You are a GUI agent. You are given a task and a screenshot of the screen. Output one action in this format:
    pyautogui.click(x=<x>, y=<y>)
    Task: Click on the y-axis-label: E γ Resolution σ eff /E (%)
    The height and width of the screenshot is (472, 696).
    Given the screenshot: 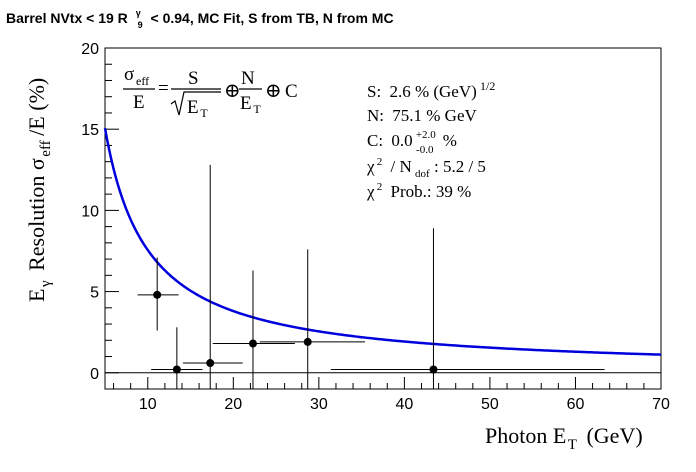 What is the action you would take?
    pyautogui.click(x=39, y=190)
    